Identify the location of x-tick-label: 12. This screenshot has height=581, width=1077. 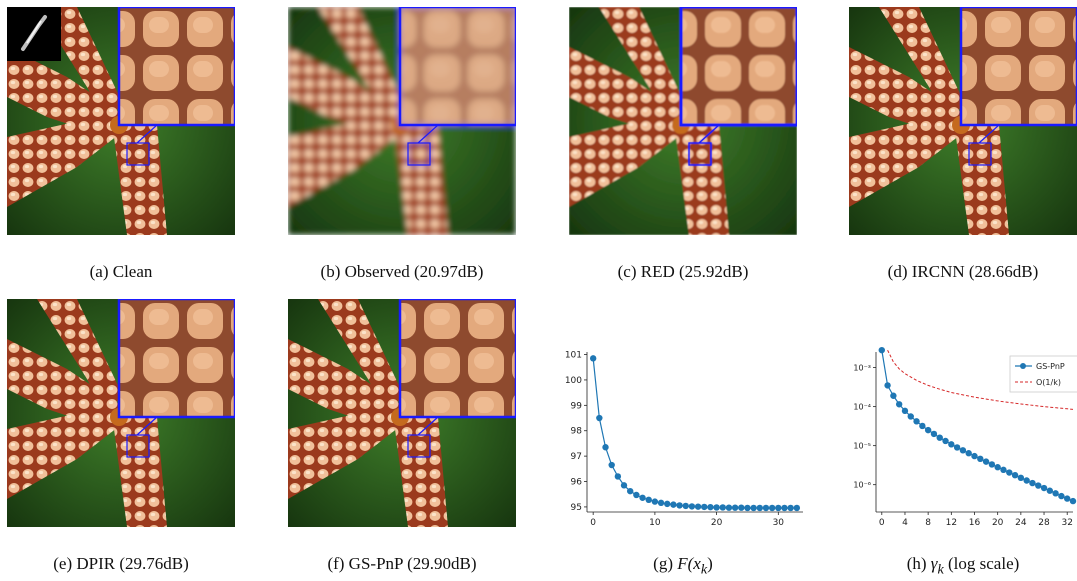
(951, 523).